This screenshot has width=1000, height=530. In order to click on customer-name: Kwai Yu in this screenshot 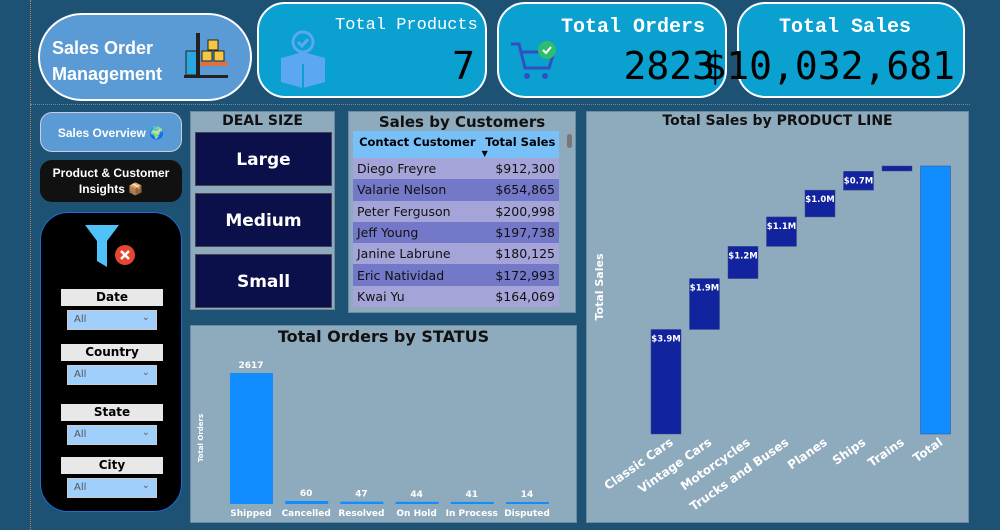, I will do `click(417, 296)`.